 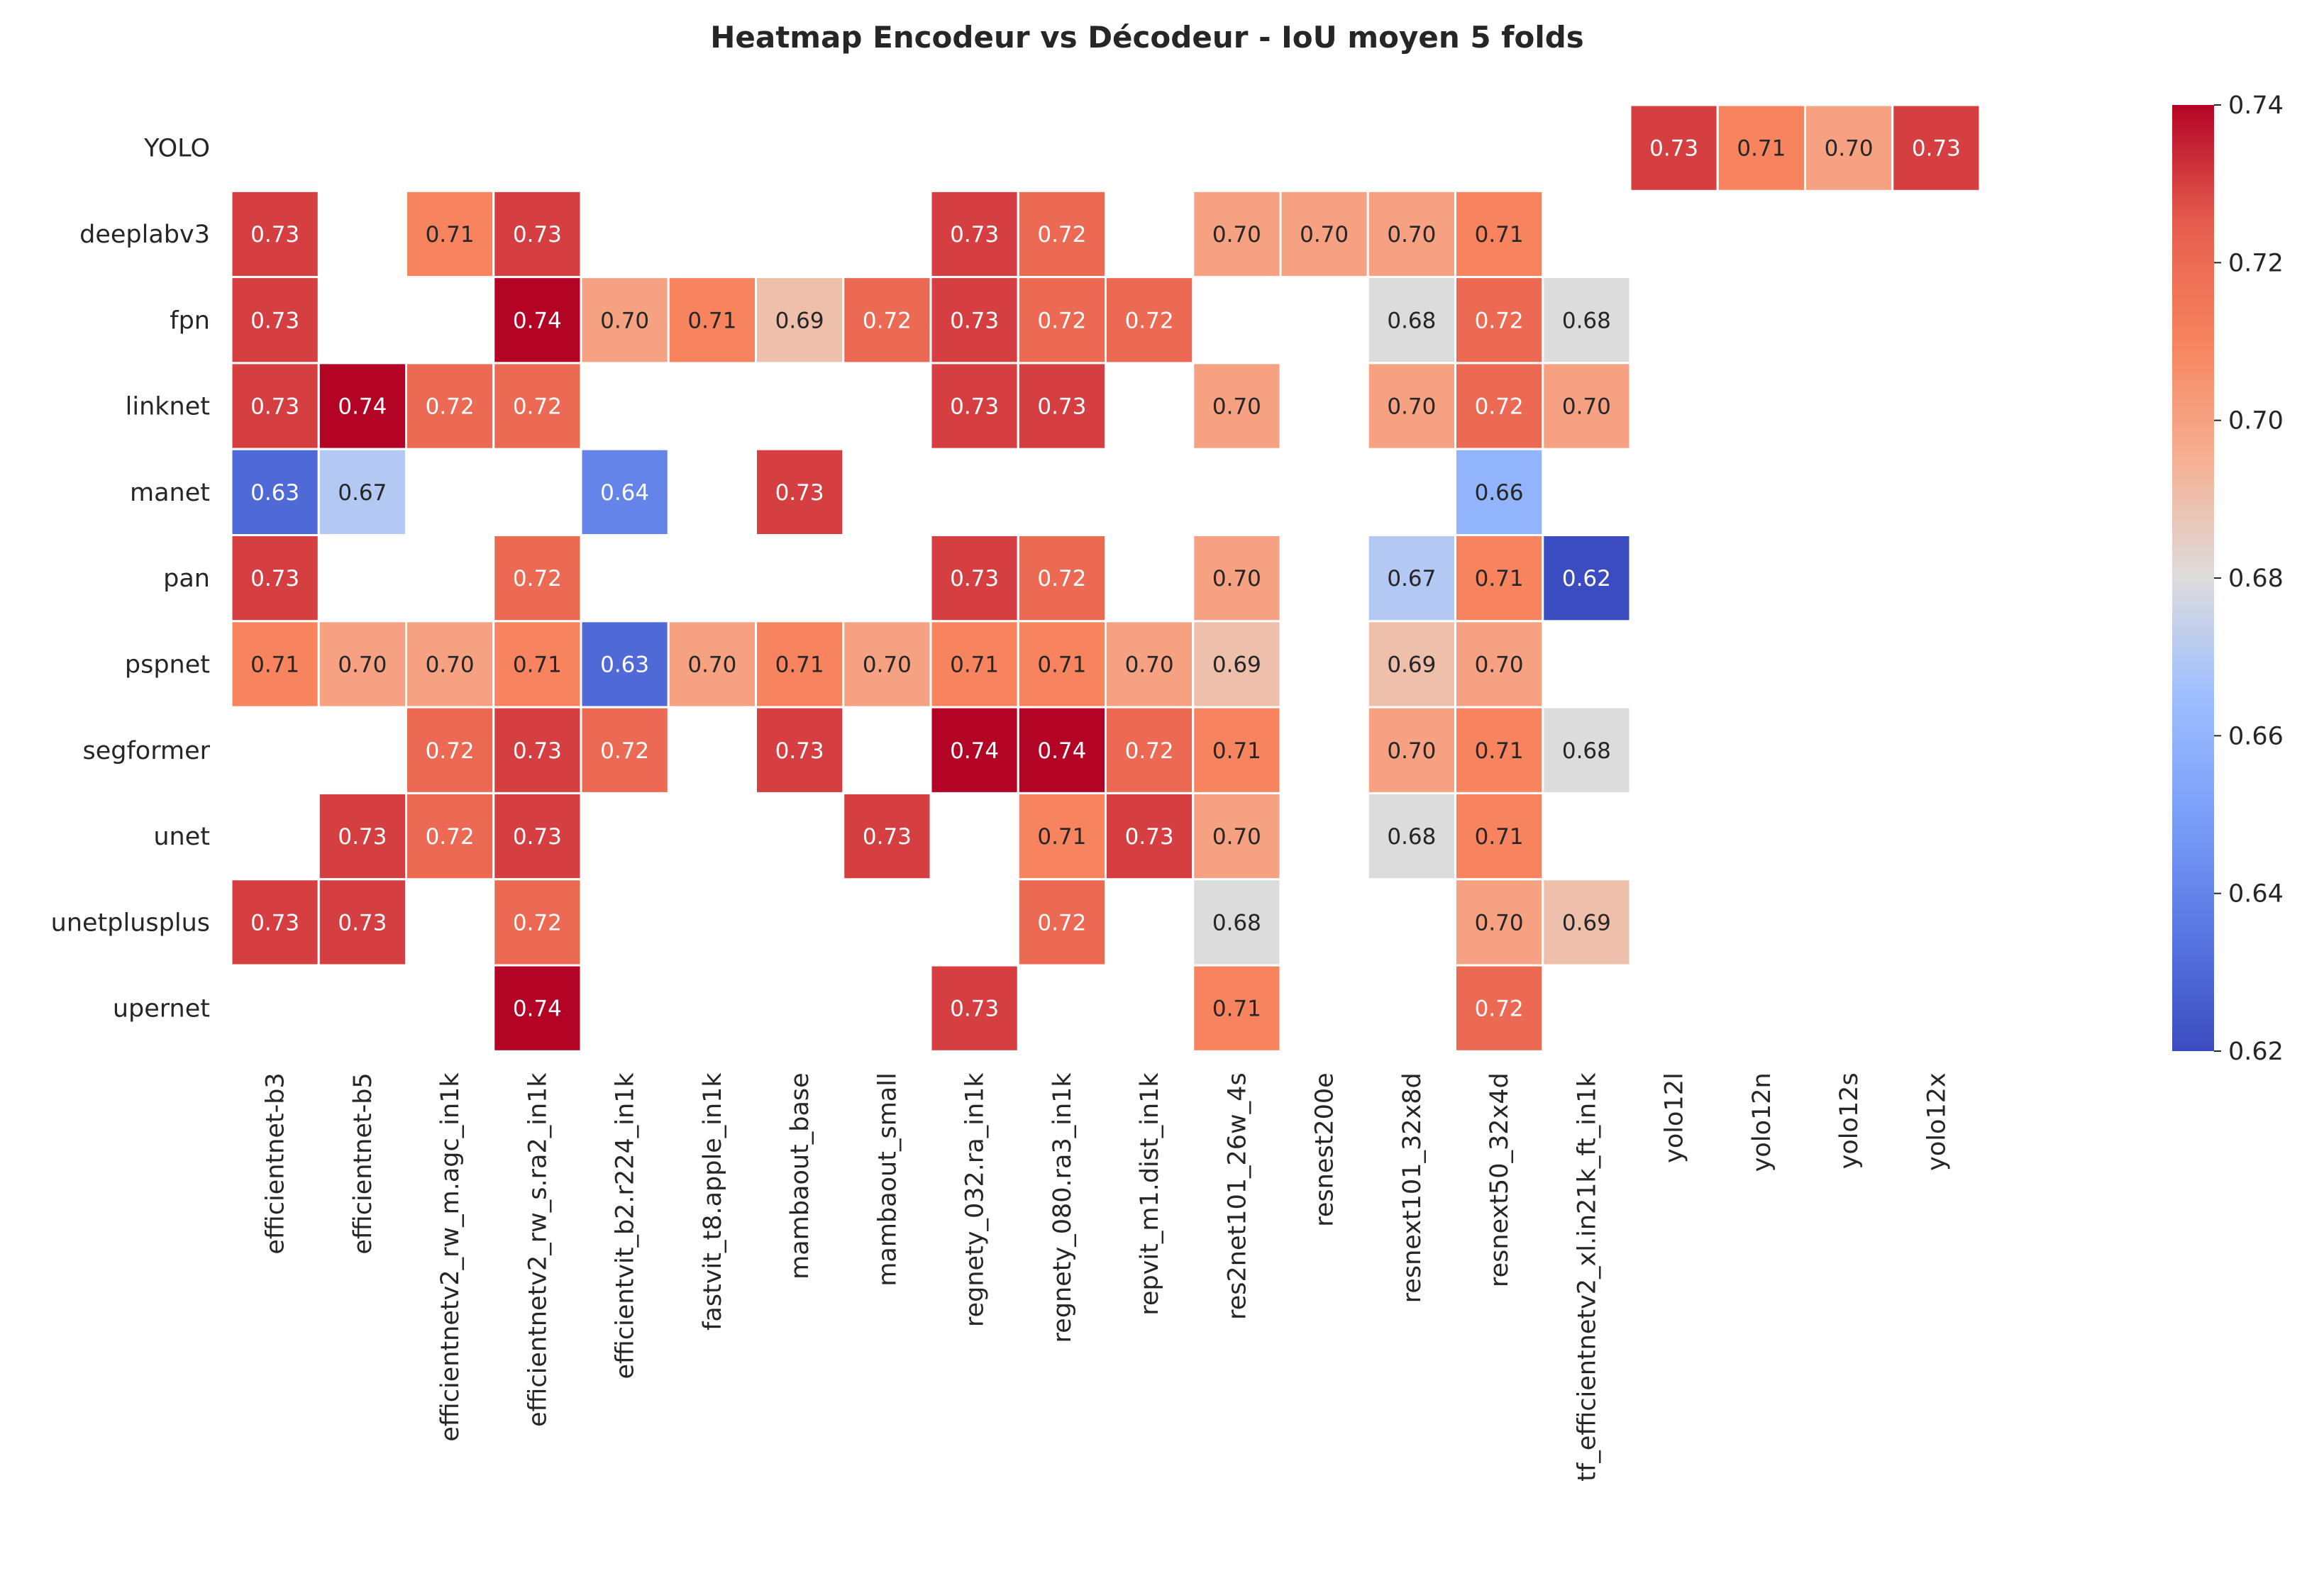 What do you see at coordinates (1675, 1117) in the screenshot?
I see `column-tick-label: yolo12l` at bounding box center [1675, 1117].